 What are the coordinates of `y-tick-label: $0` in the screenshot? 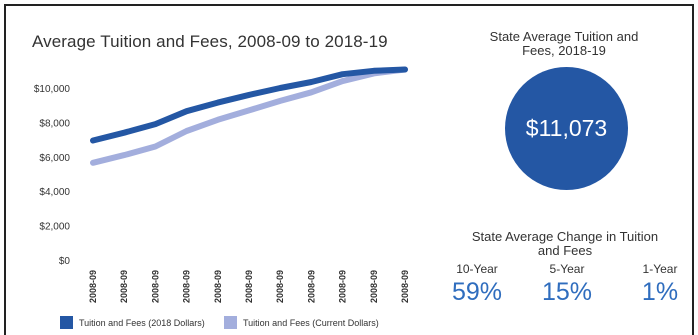 It's located at (65, 261).